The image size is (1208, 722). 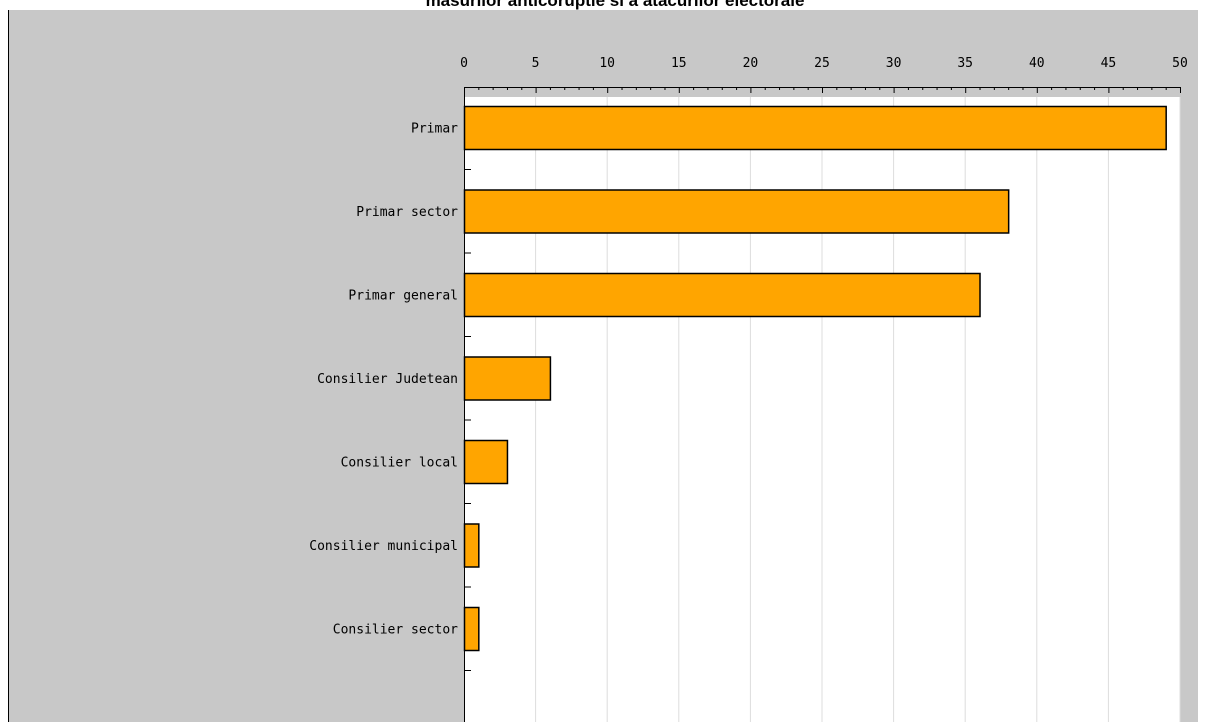 What do you see at coordinates (407, 212) in the screenshot?
I see `category-label: Primar sector` at bounding box center [407, 212].